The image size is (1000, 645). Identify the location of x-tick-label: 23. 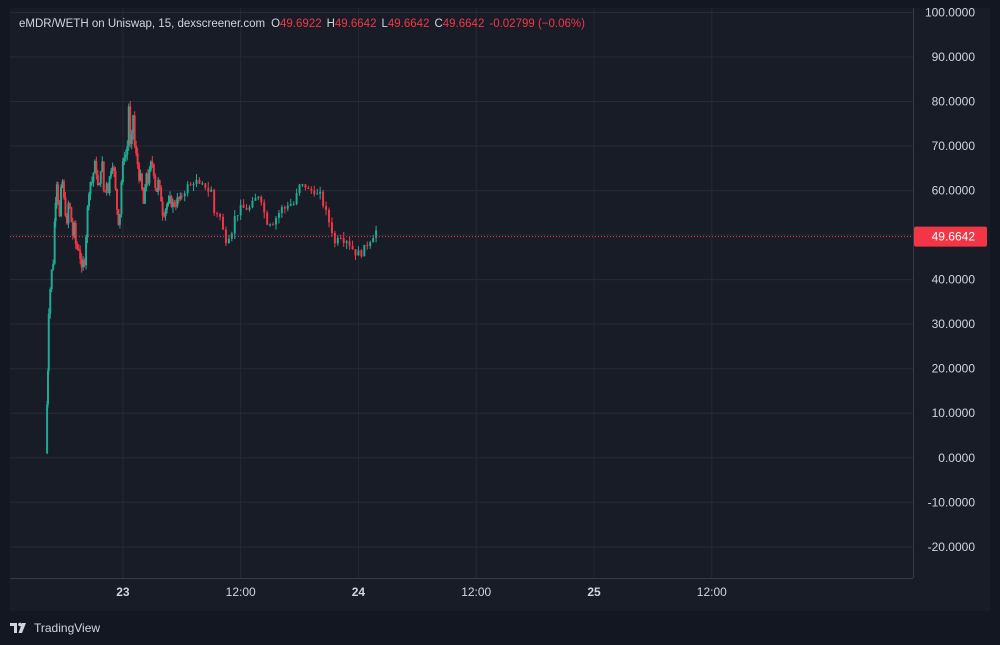
(123, 592).